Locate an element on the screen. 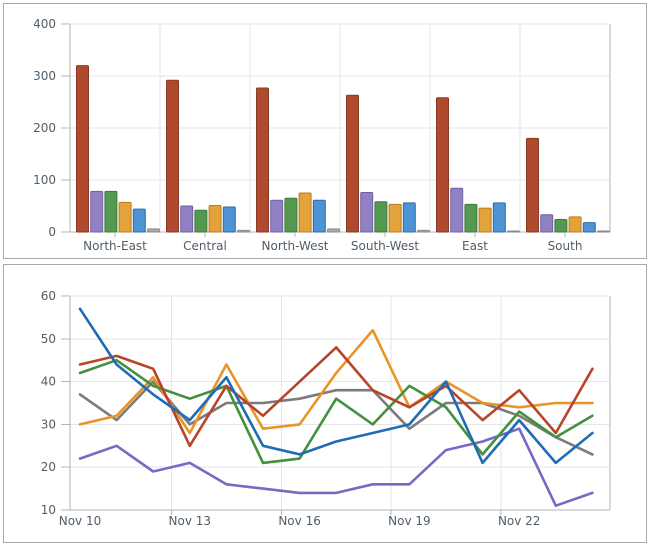 The width and height of the screenshot is (650, 546). y-axis-label: 40 is located at coordinates (48, 382).